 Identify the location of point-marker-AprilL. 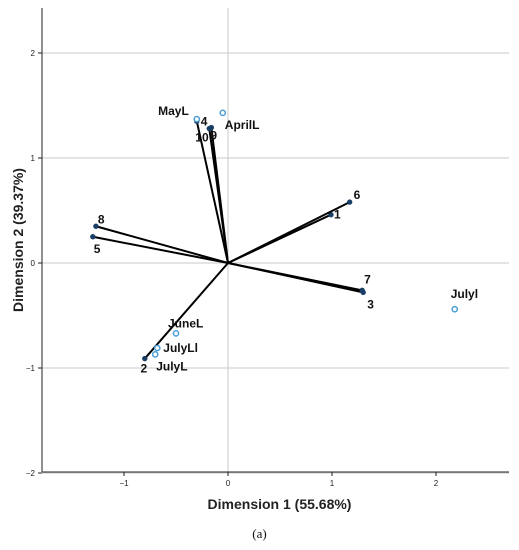
(223, 113).